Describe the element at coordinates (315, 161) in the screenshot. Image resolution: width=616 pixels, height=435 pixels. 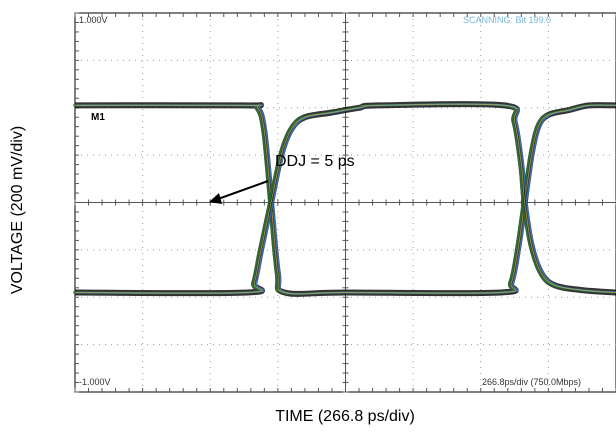
I see `ddj-annotation: DDJ = 5 ps` at that location.